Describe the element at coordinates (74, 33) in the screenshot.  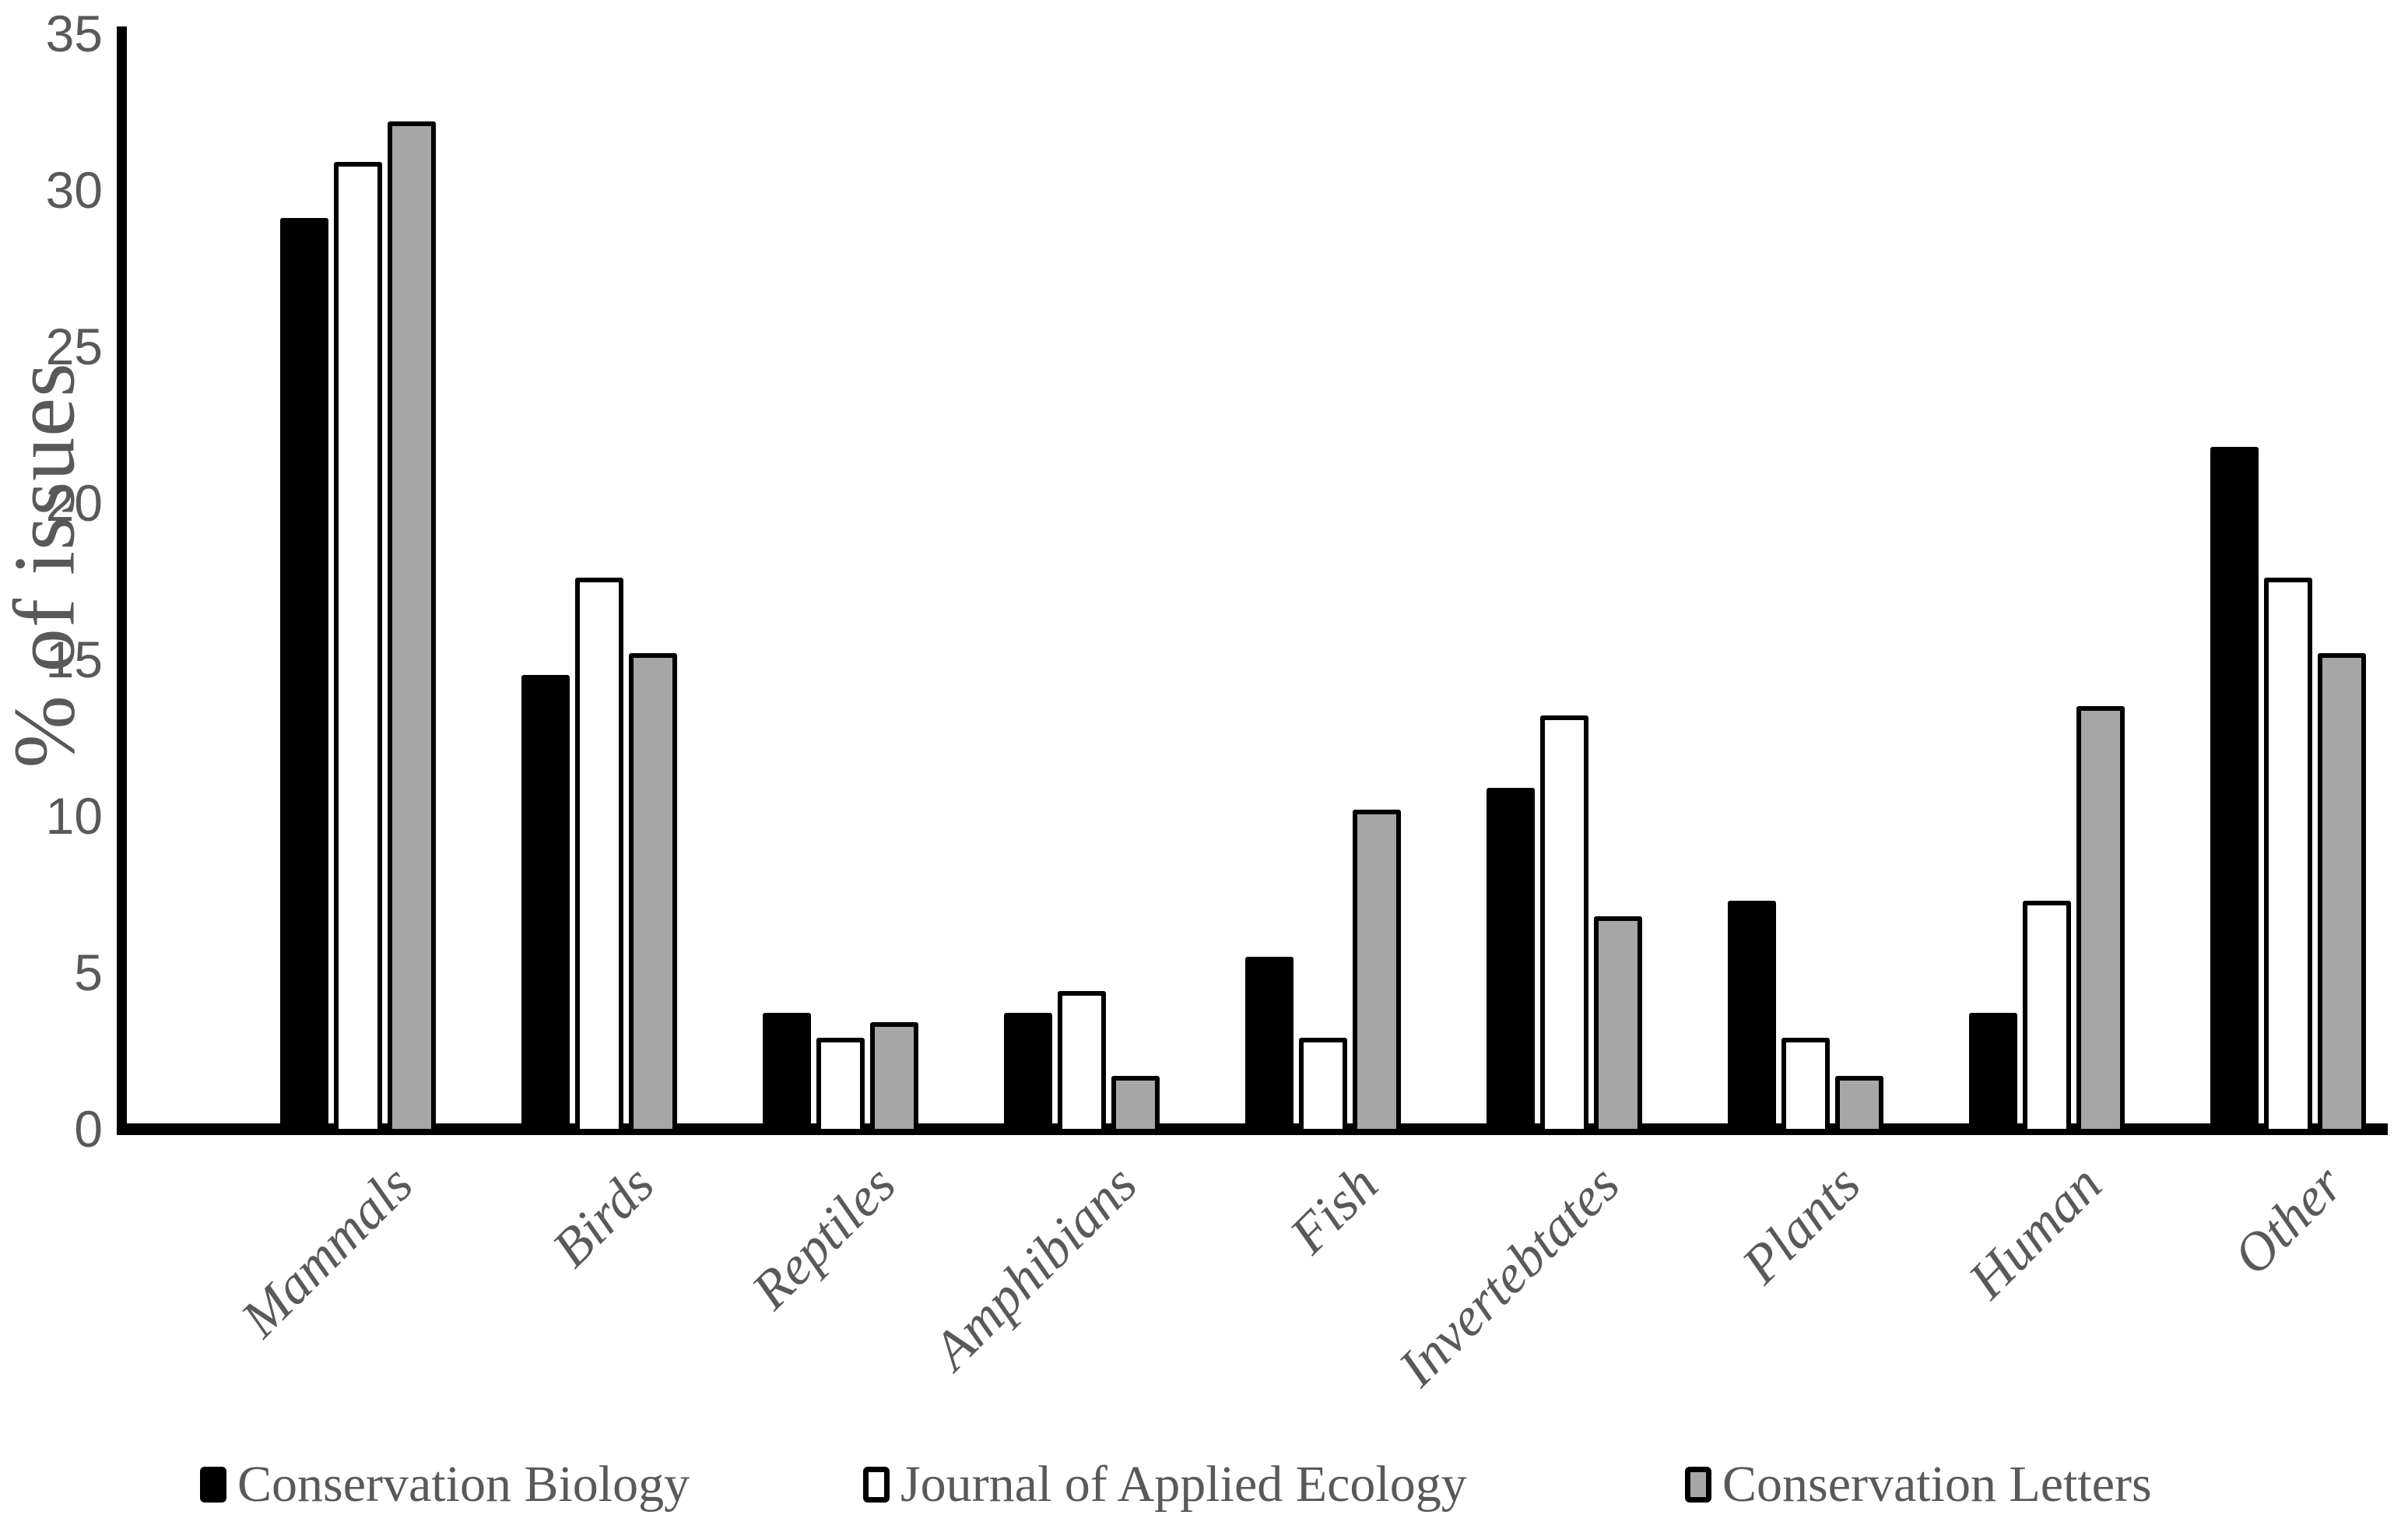
I see `y-tick-label-35: 35` at that location.